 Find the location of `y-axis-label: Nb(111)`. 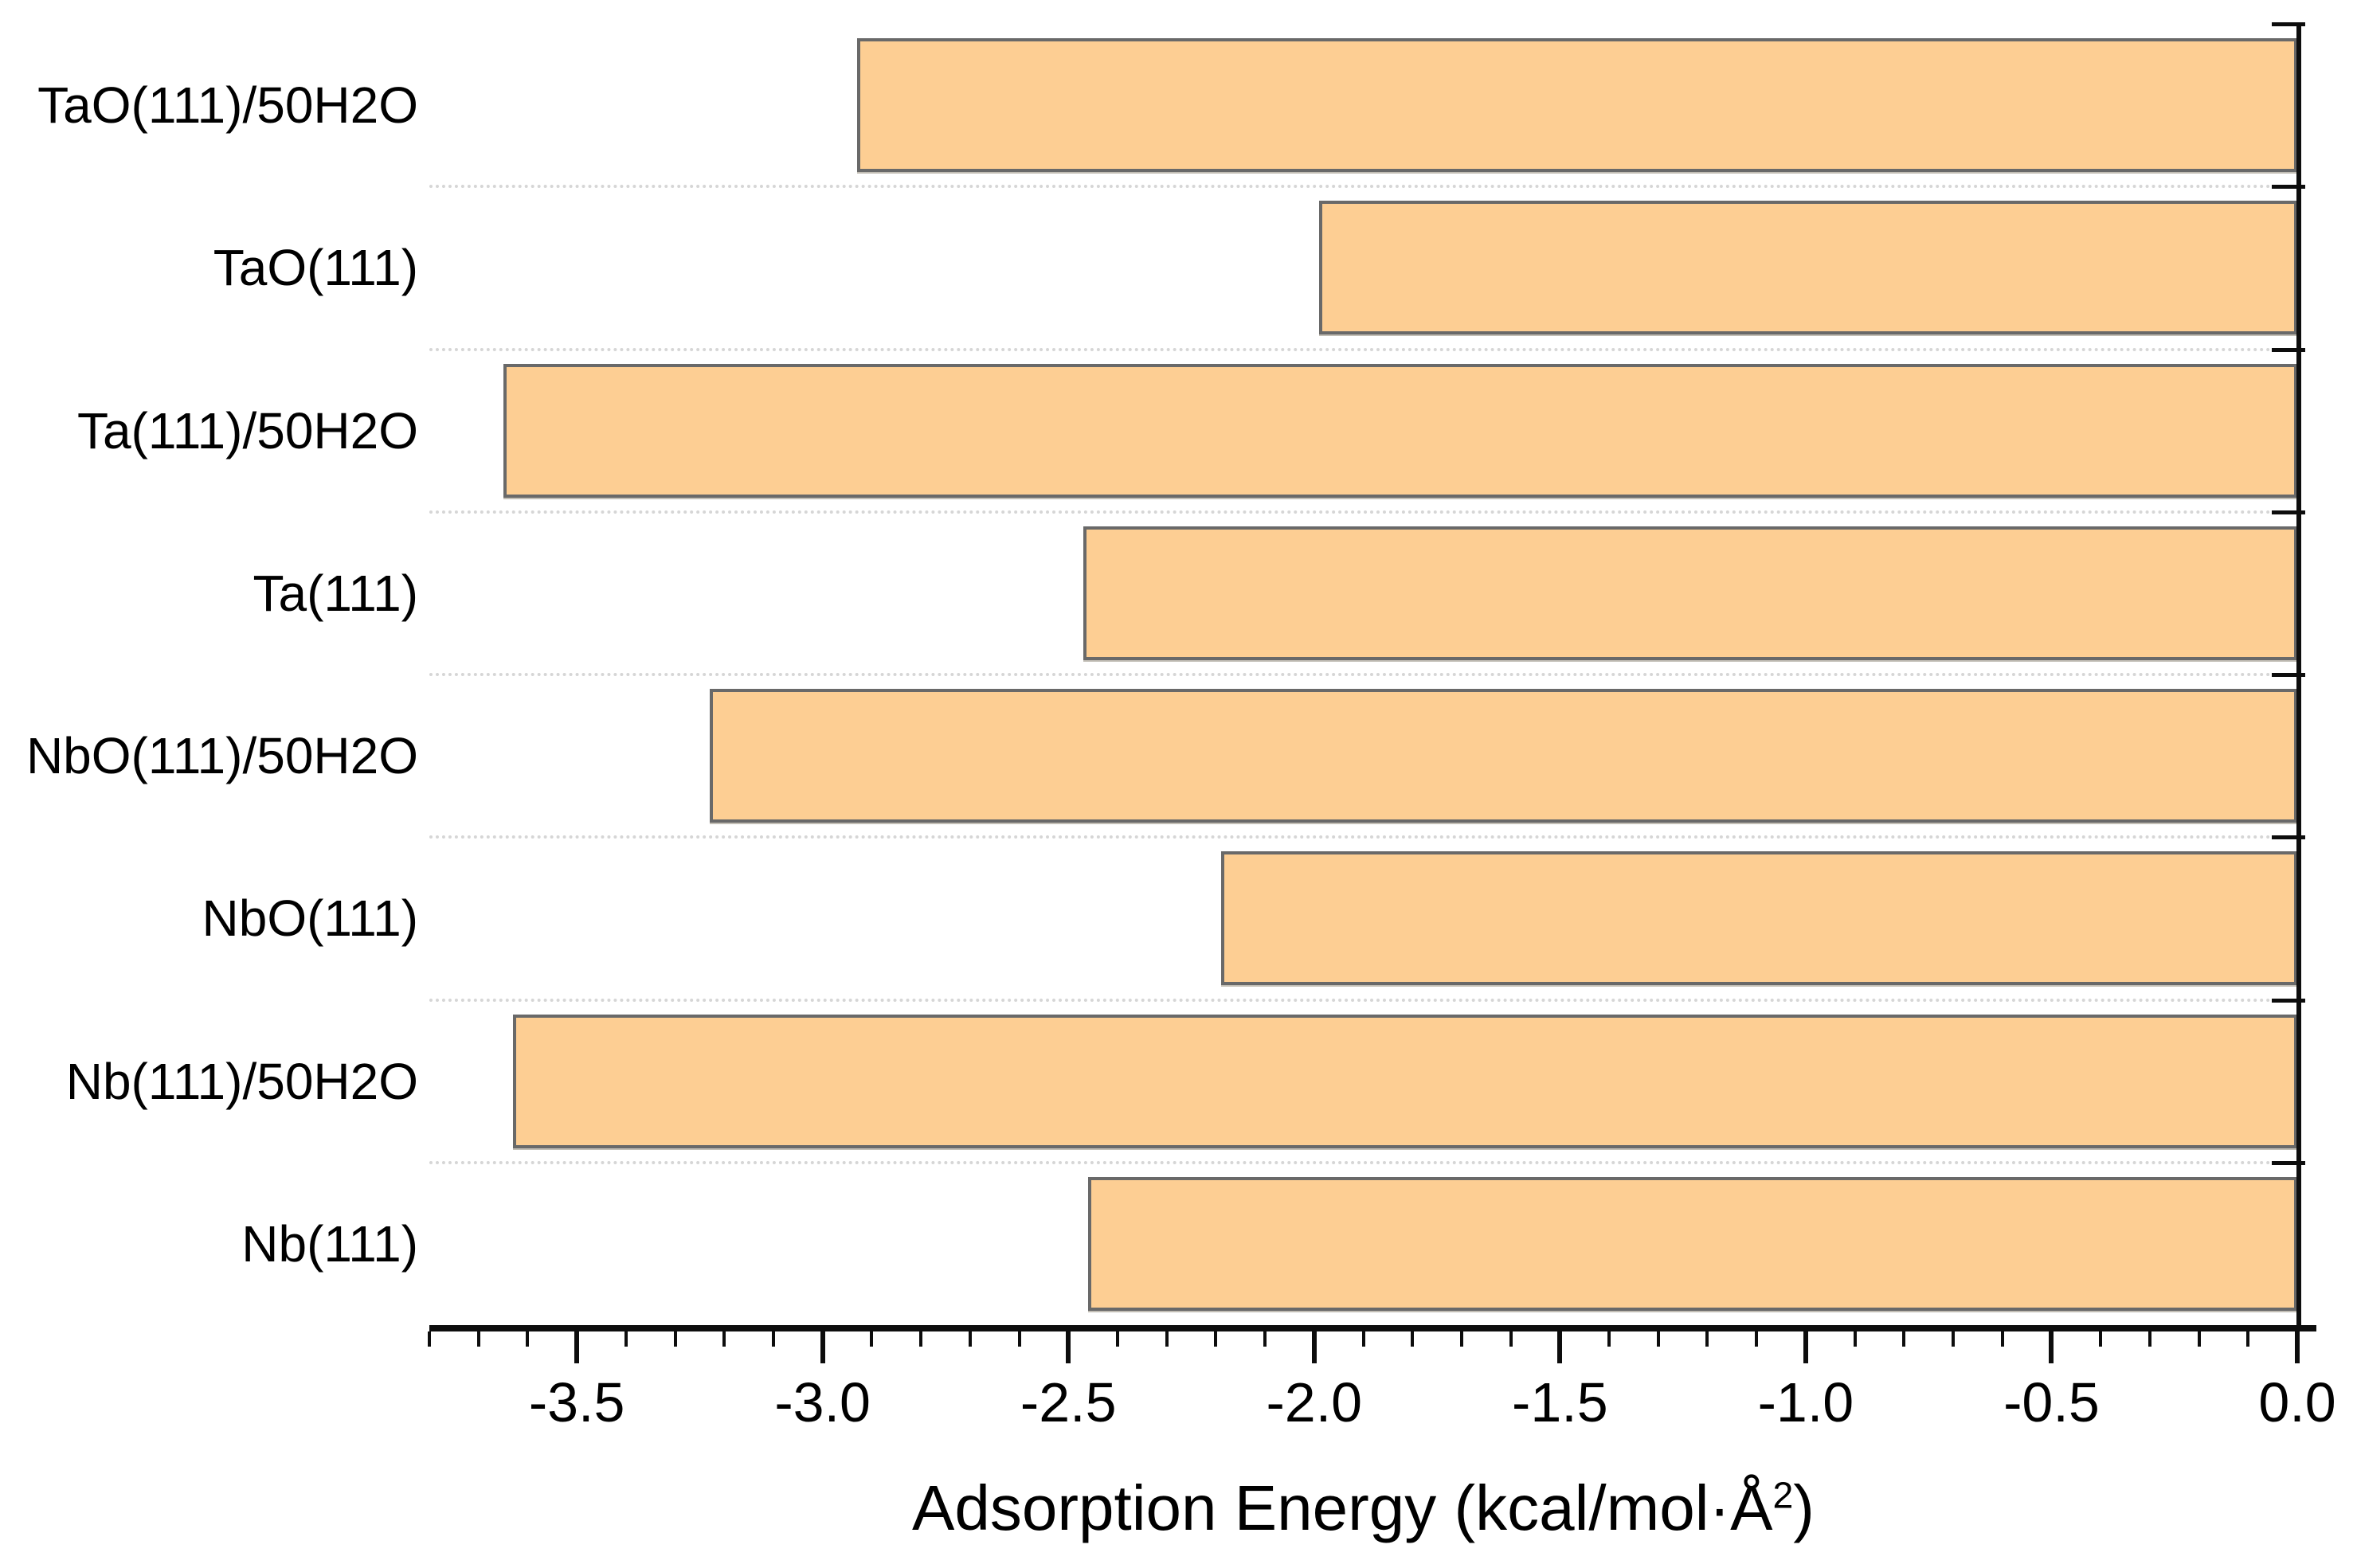

y-axis-label: Nb(111) is located at coordinates (329, 1243).